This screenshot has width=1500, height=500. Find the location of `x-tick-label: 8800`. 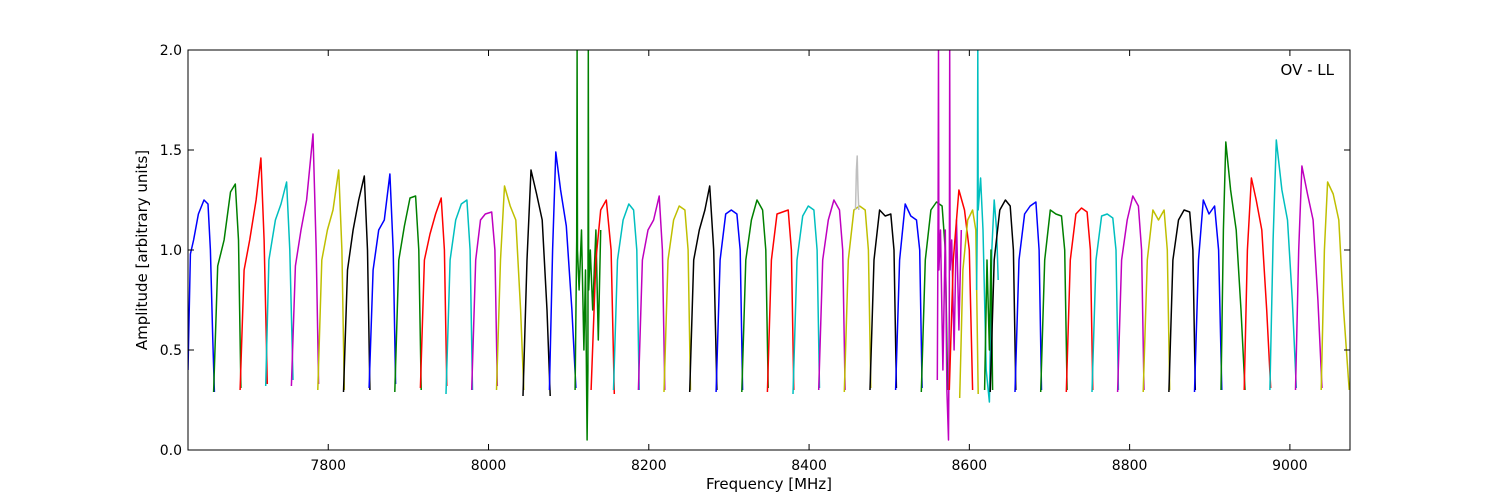

x-tick-label: 8800 is located at coordinates (1130, 466).